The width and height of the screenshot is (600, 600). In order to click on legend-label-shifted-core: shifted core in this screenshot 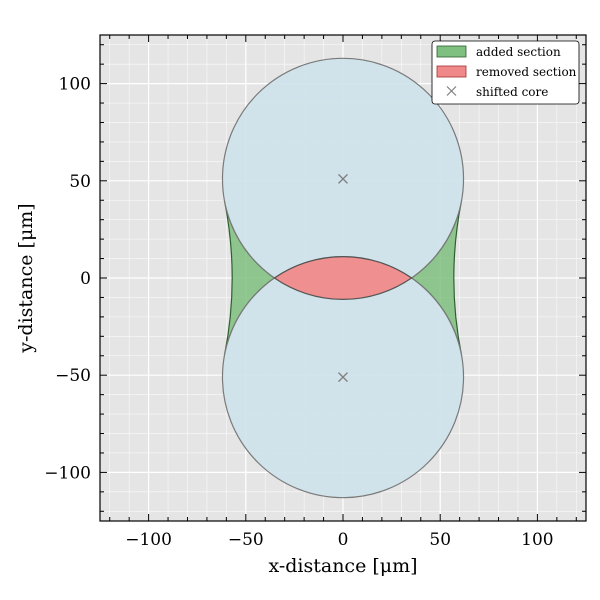, I will do `click(512, 92)`.